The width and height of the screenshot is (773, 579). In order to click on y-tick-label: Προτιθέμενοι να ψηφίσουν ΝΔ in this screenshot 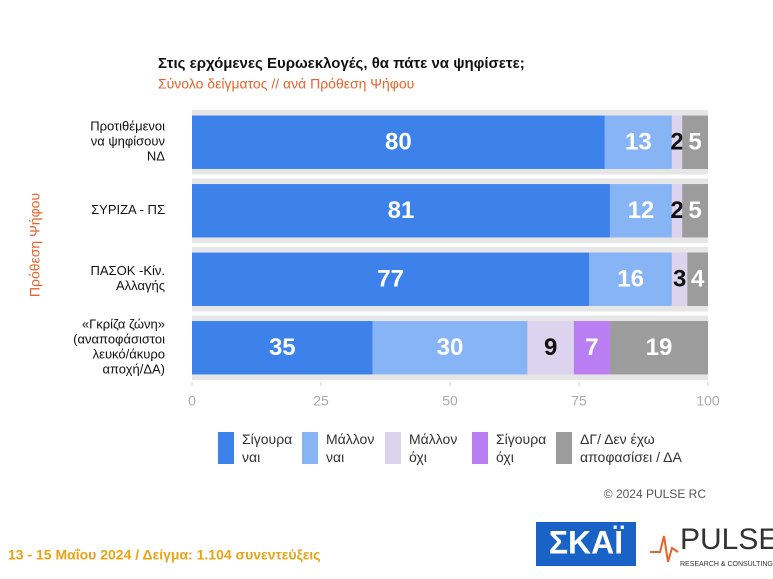, I will do `click(127, 141)`.